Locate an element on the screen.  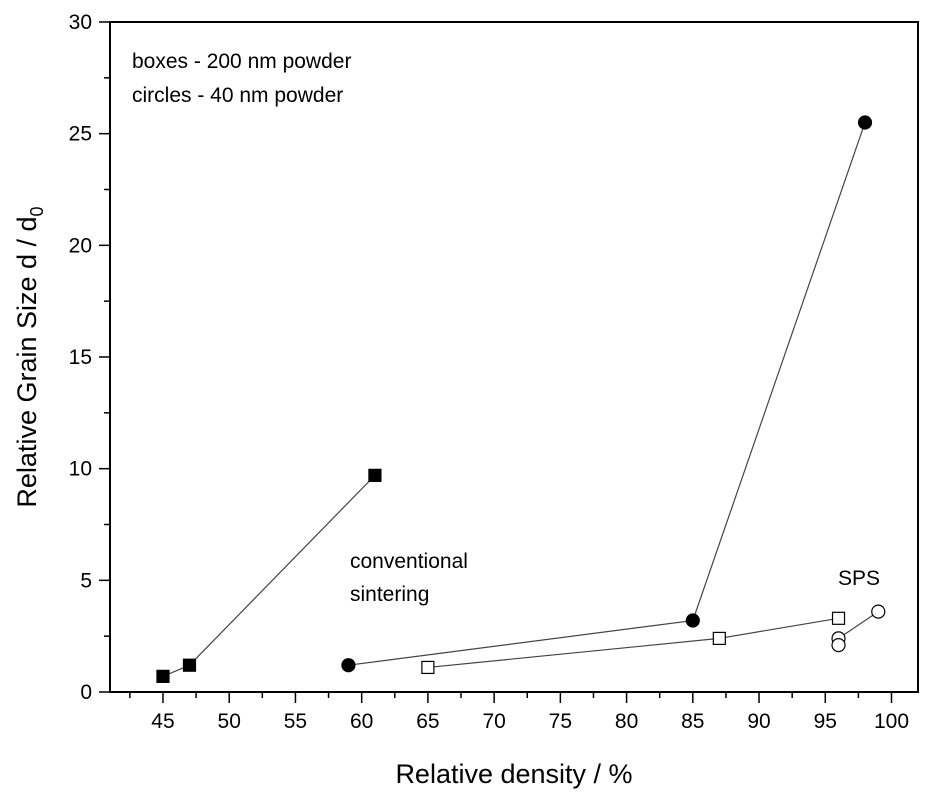
y-tick-label: 15 is located at coordinates (80, 357).